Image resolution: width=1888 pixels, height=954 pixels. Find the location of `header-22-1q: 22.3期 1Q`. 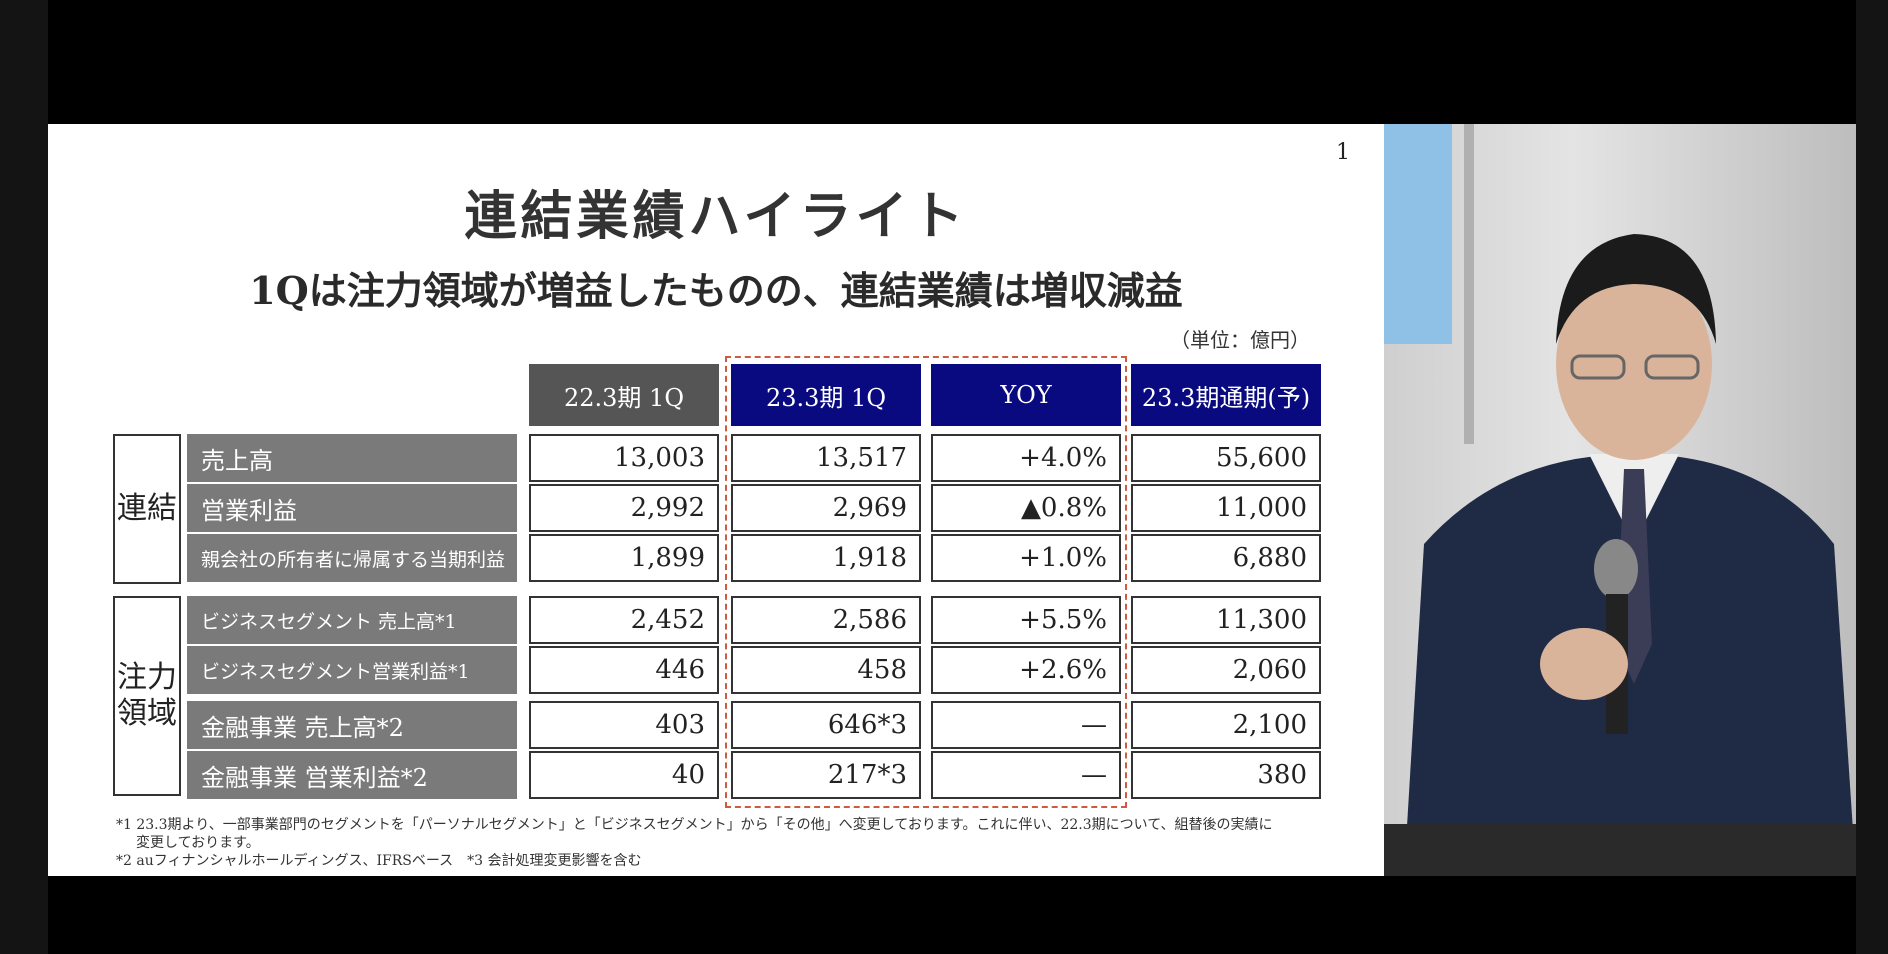

header-22-1q: 22.3期 1Q is located at coordinates (624, 395).